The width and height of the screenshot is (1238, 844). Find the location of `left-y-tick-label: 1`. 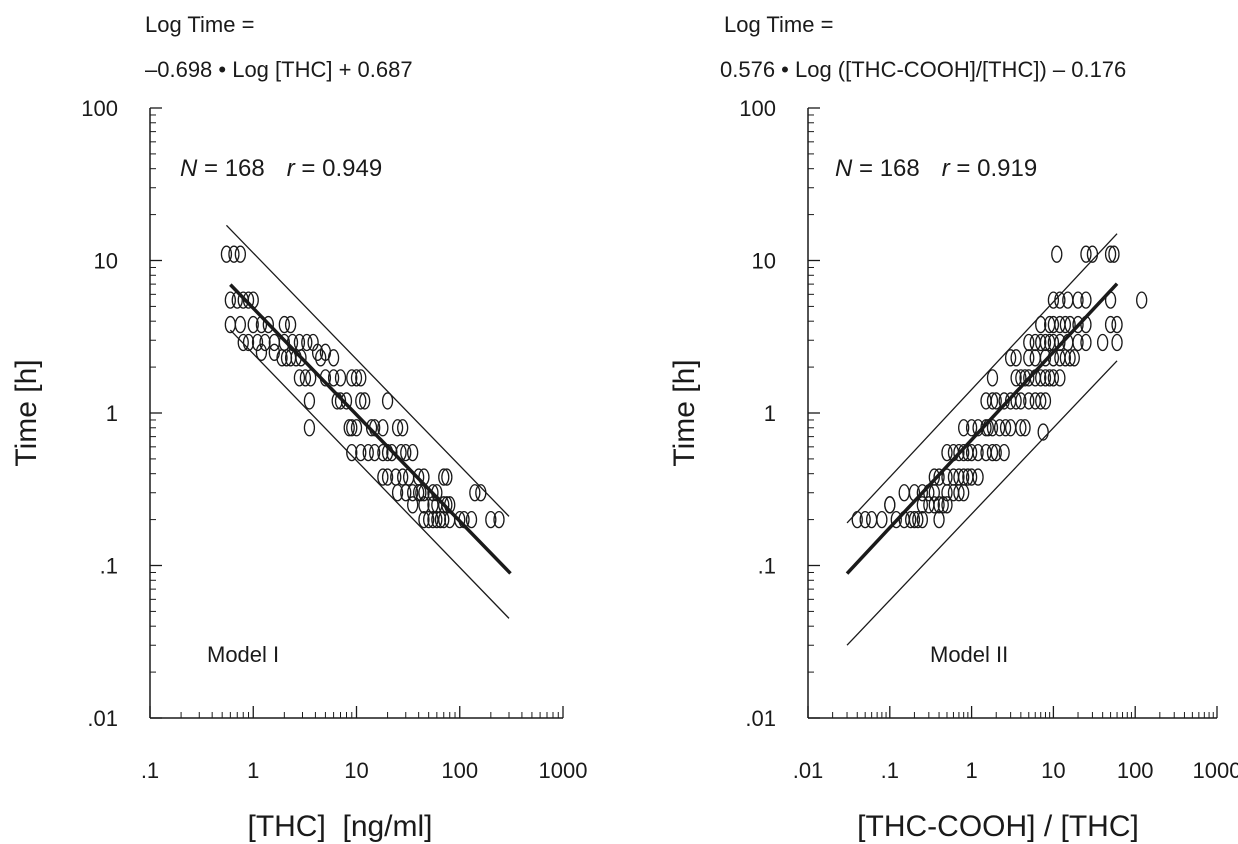

left-y-tick-label: 1 is located at coordinates (112, 413).